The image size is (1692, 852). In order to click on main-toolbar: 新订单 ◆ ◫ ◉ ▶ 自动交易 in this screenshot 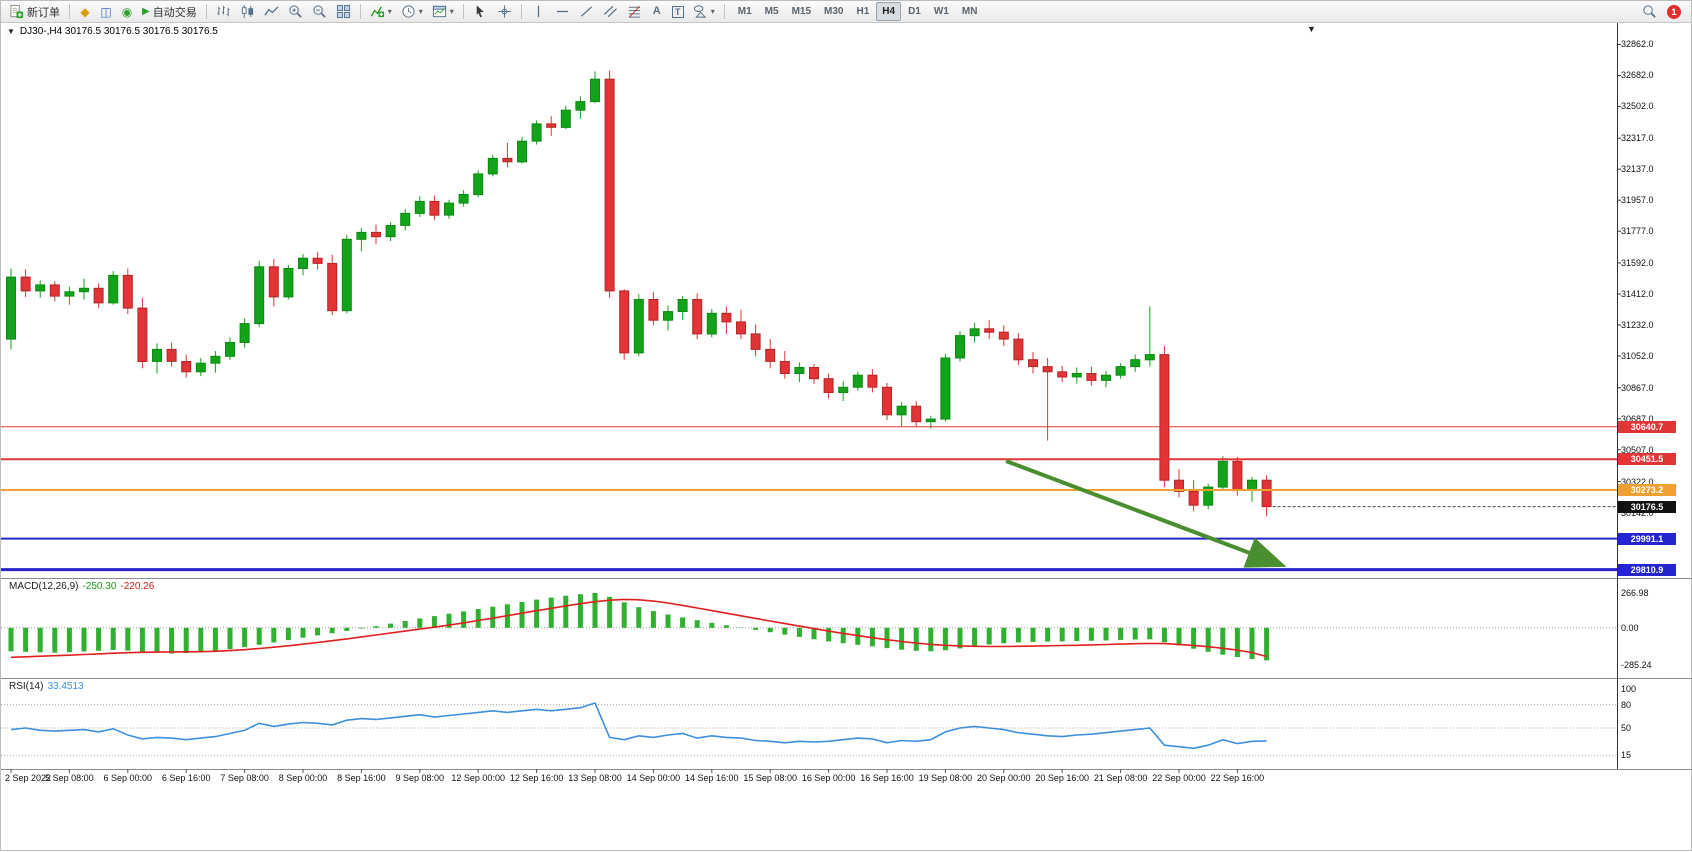, I will do `click(846, 12)`.